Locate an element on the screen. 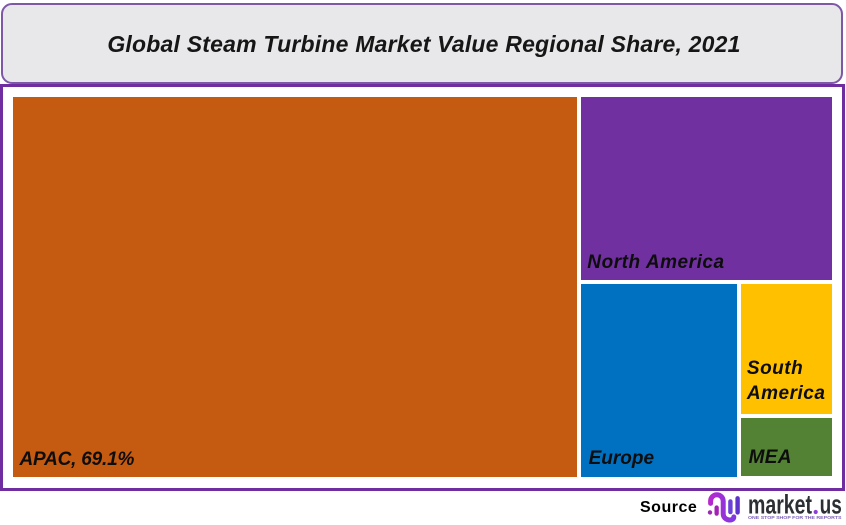 The width and height of the screenshot is (846, 525). svg-text: ONE STOP SHOP FOR THE REPORTS is located at coordinates (795, 517).